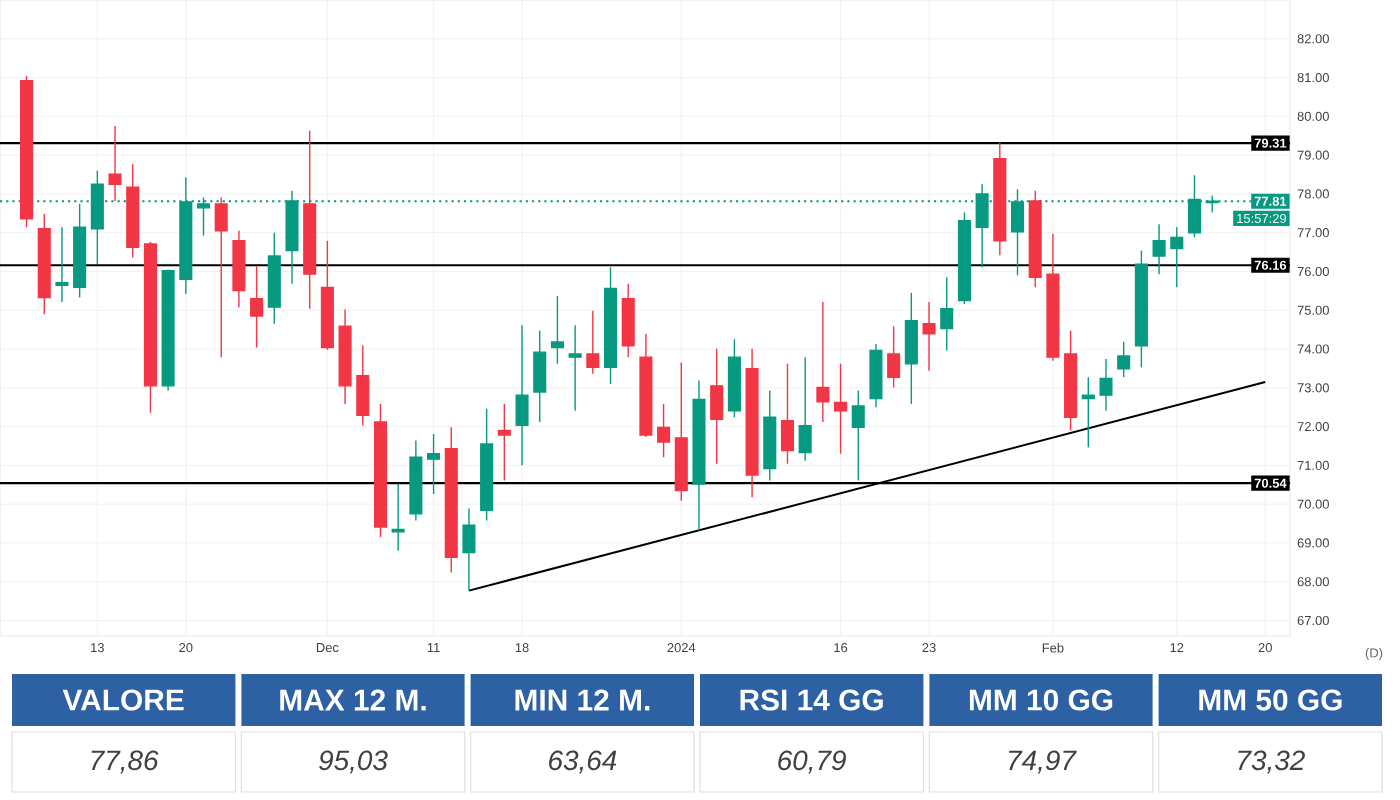 The height and width of the screenshot is (800, 1400). I want to click on text: 63,64, so click(583, 762).